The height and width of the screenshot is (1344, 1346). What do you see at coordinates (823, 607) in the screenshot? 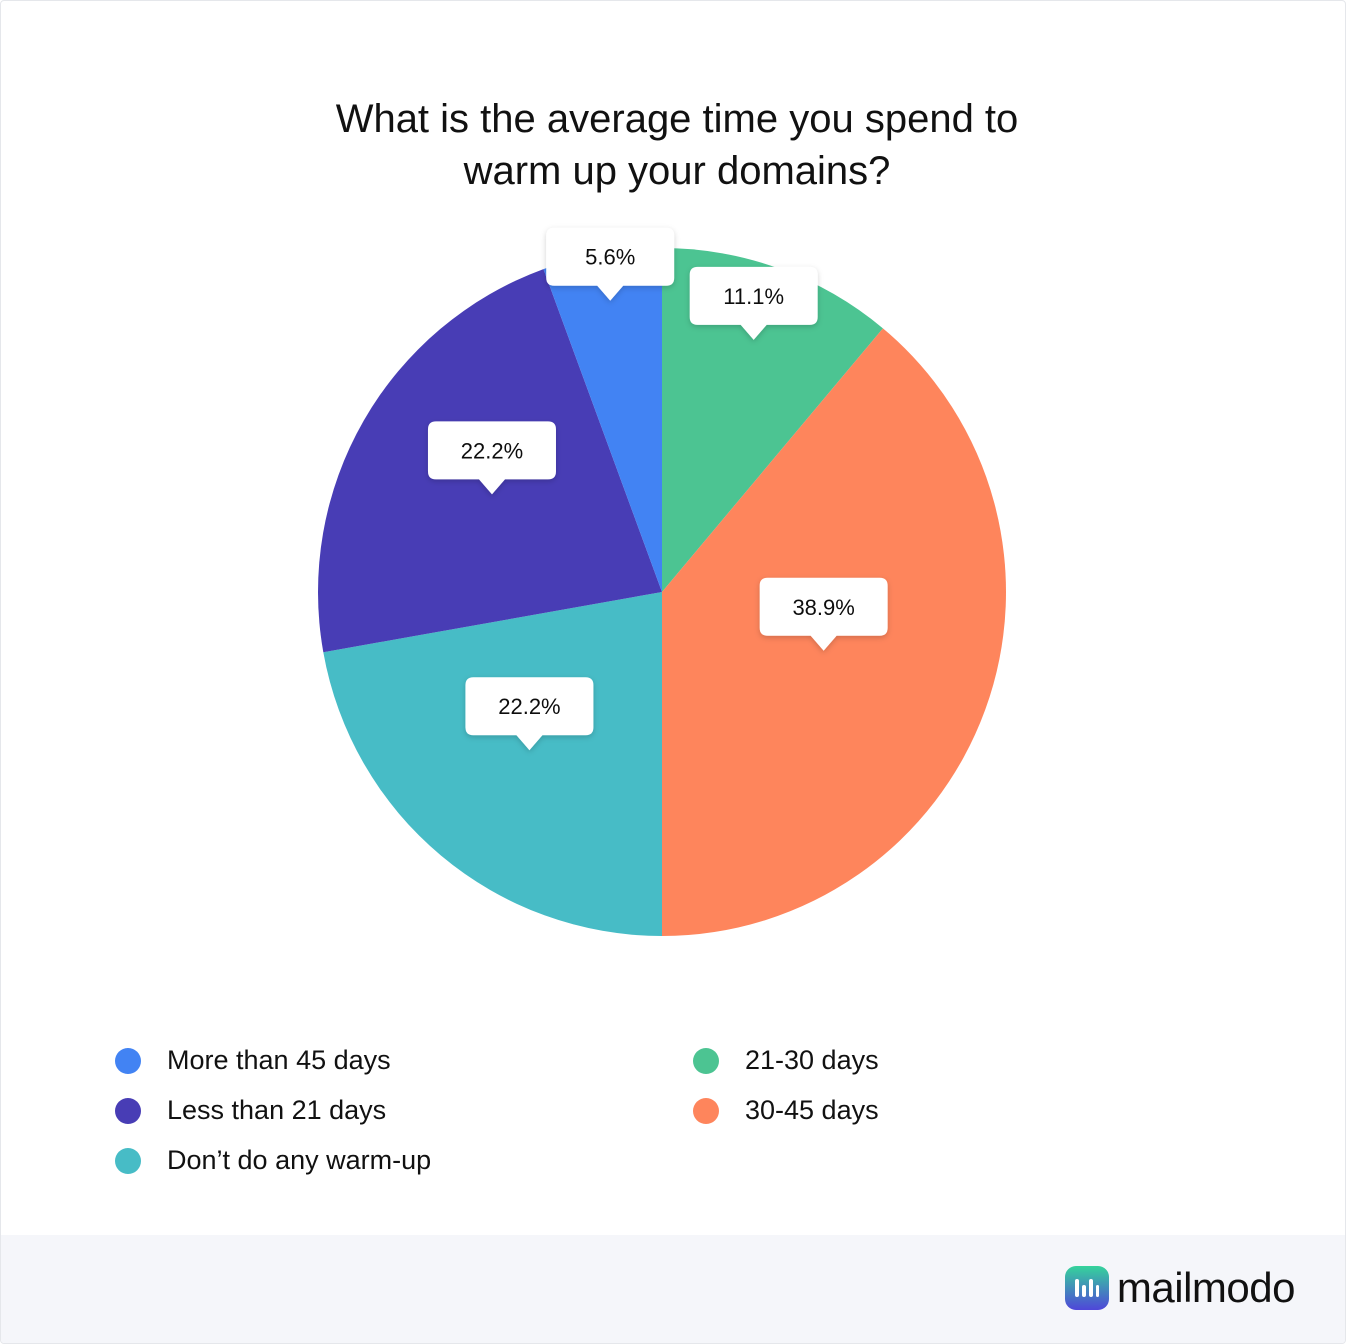
I see `data-label-text: 38.9%` at bounding box center [823, 607].